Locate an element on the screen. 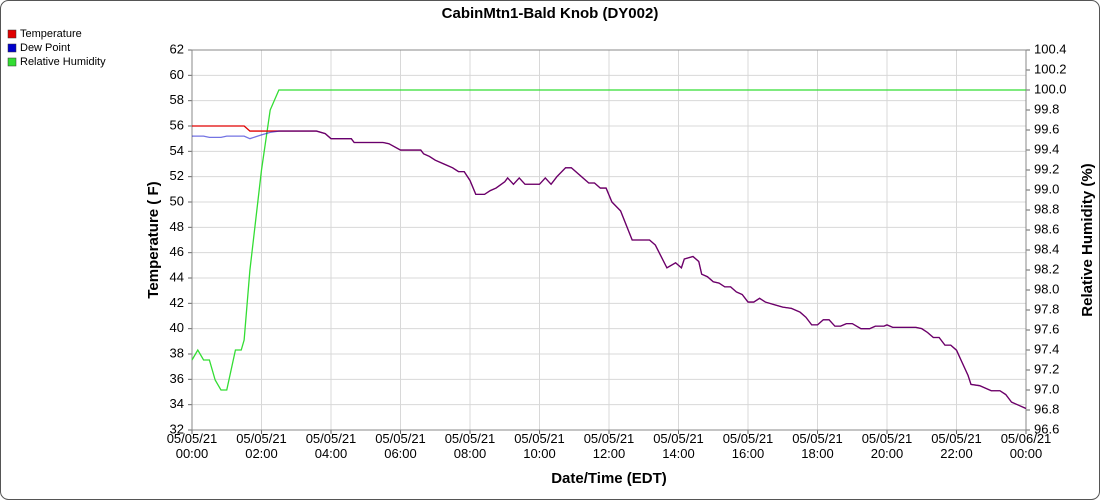  y-axis-label: Temperature ( F) is located at coordinates (153, 239).